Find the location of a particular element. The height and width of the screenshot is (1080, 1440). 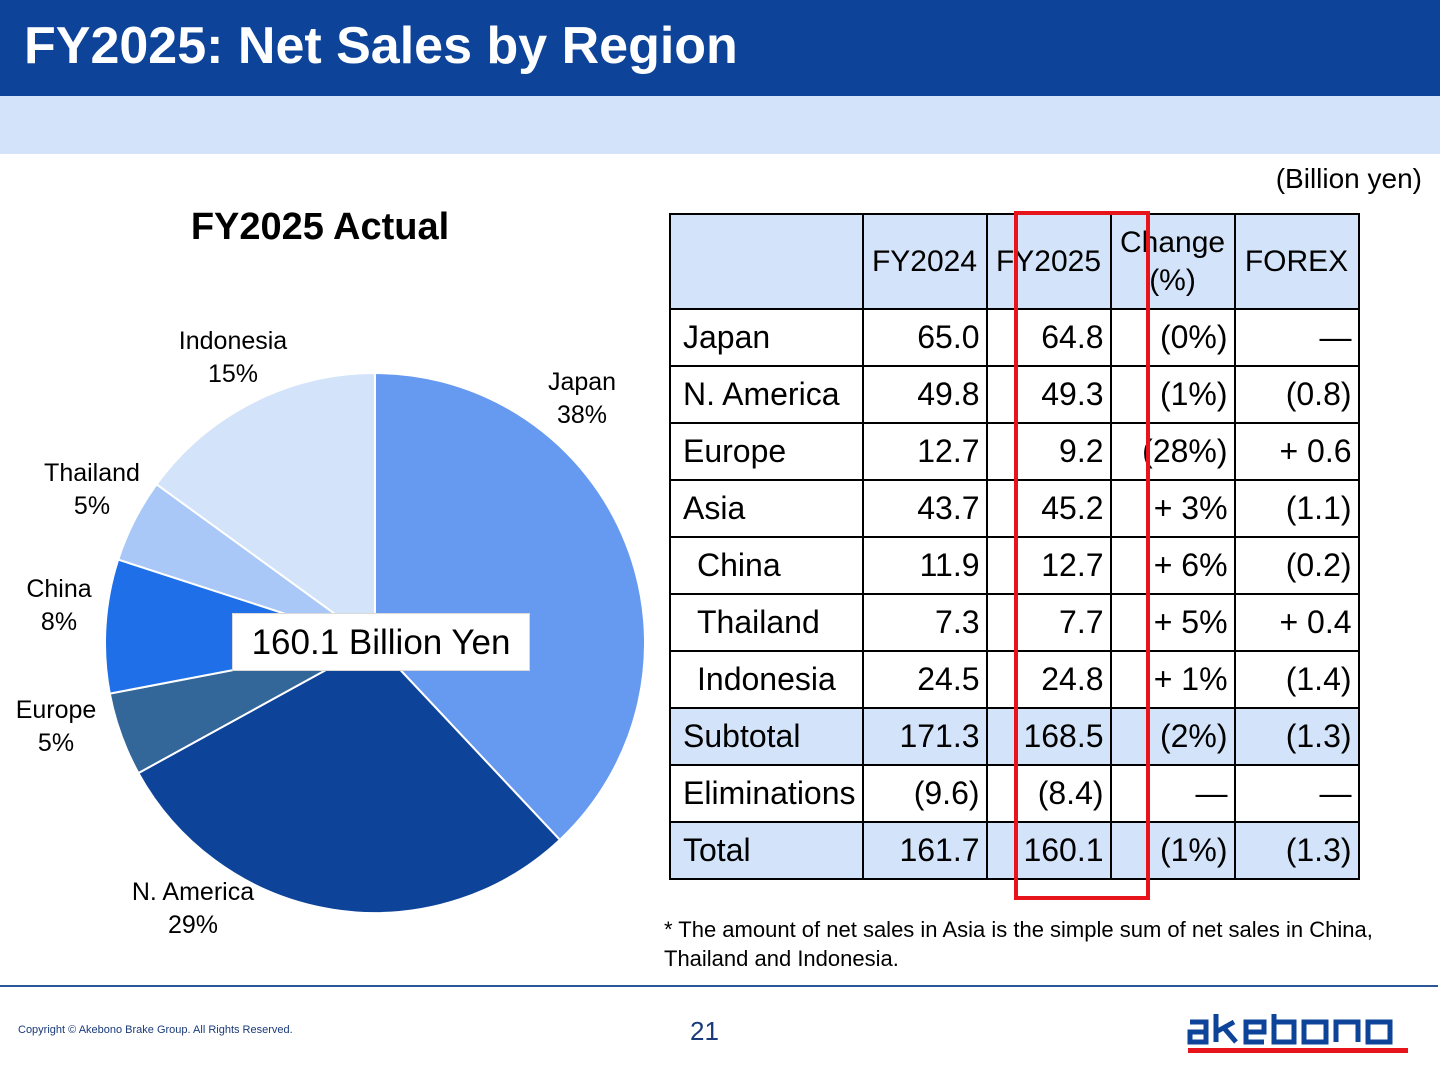

cell-fy2025: 12.7 is located at coordinates (1048, 565).